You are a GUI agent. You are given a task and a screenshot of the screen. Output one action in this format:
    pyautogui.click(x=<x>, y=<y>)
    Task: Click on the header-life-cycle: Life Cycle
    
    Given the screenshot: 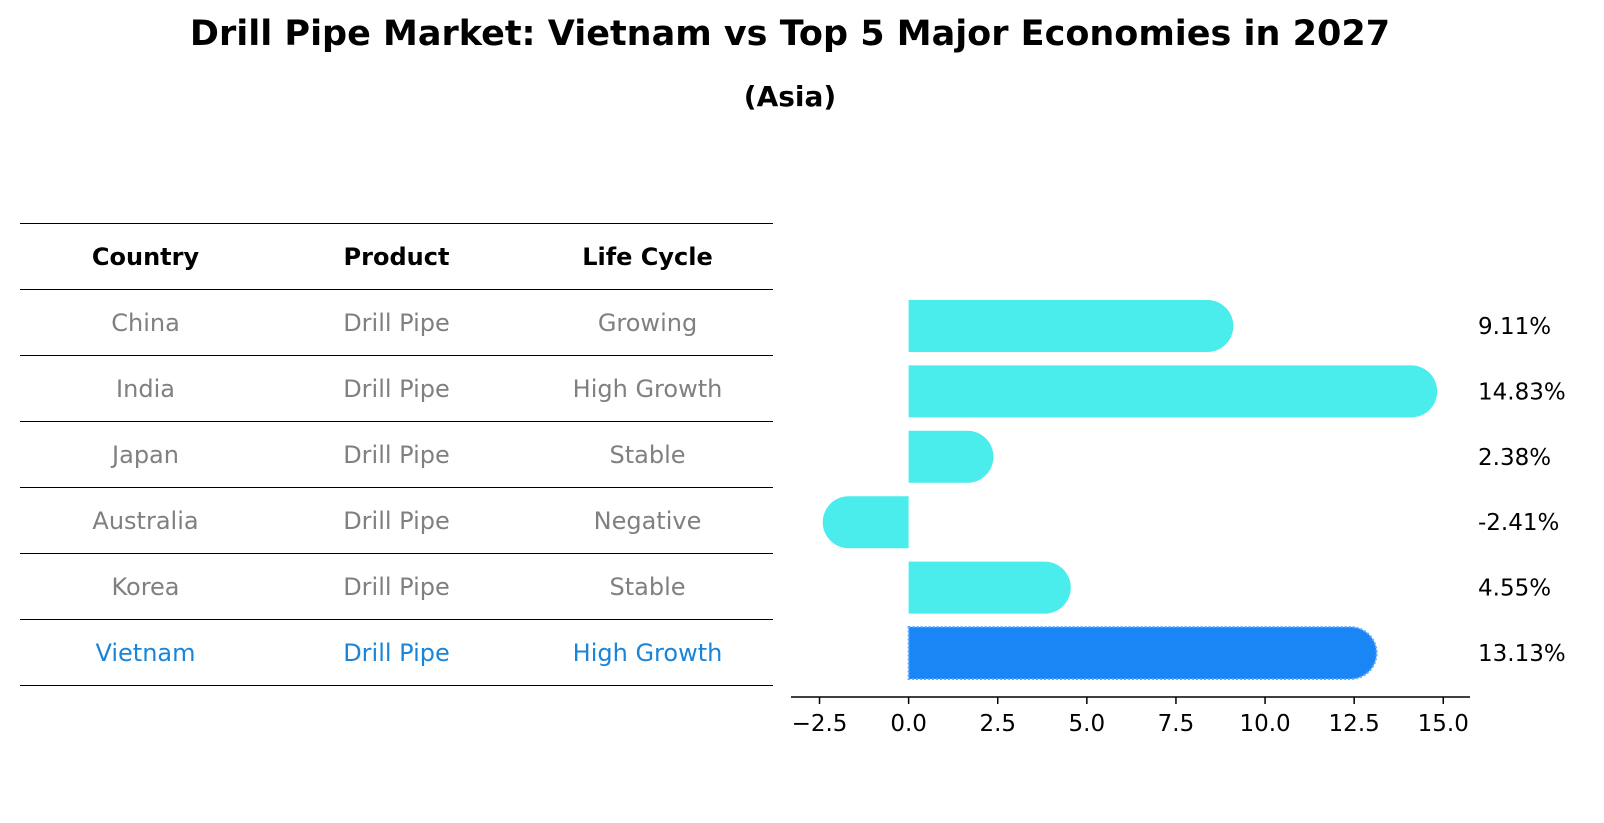 What is the action you would take?
    pyautogui.click(x=647, y=256)
    